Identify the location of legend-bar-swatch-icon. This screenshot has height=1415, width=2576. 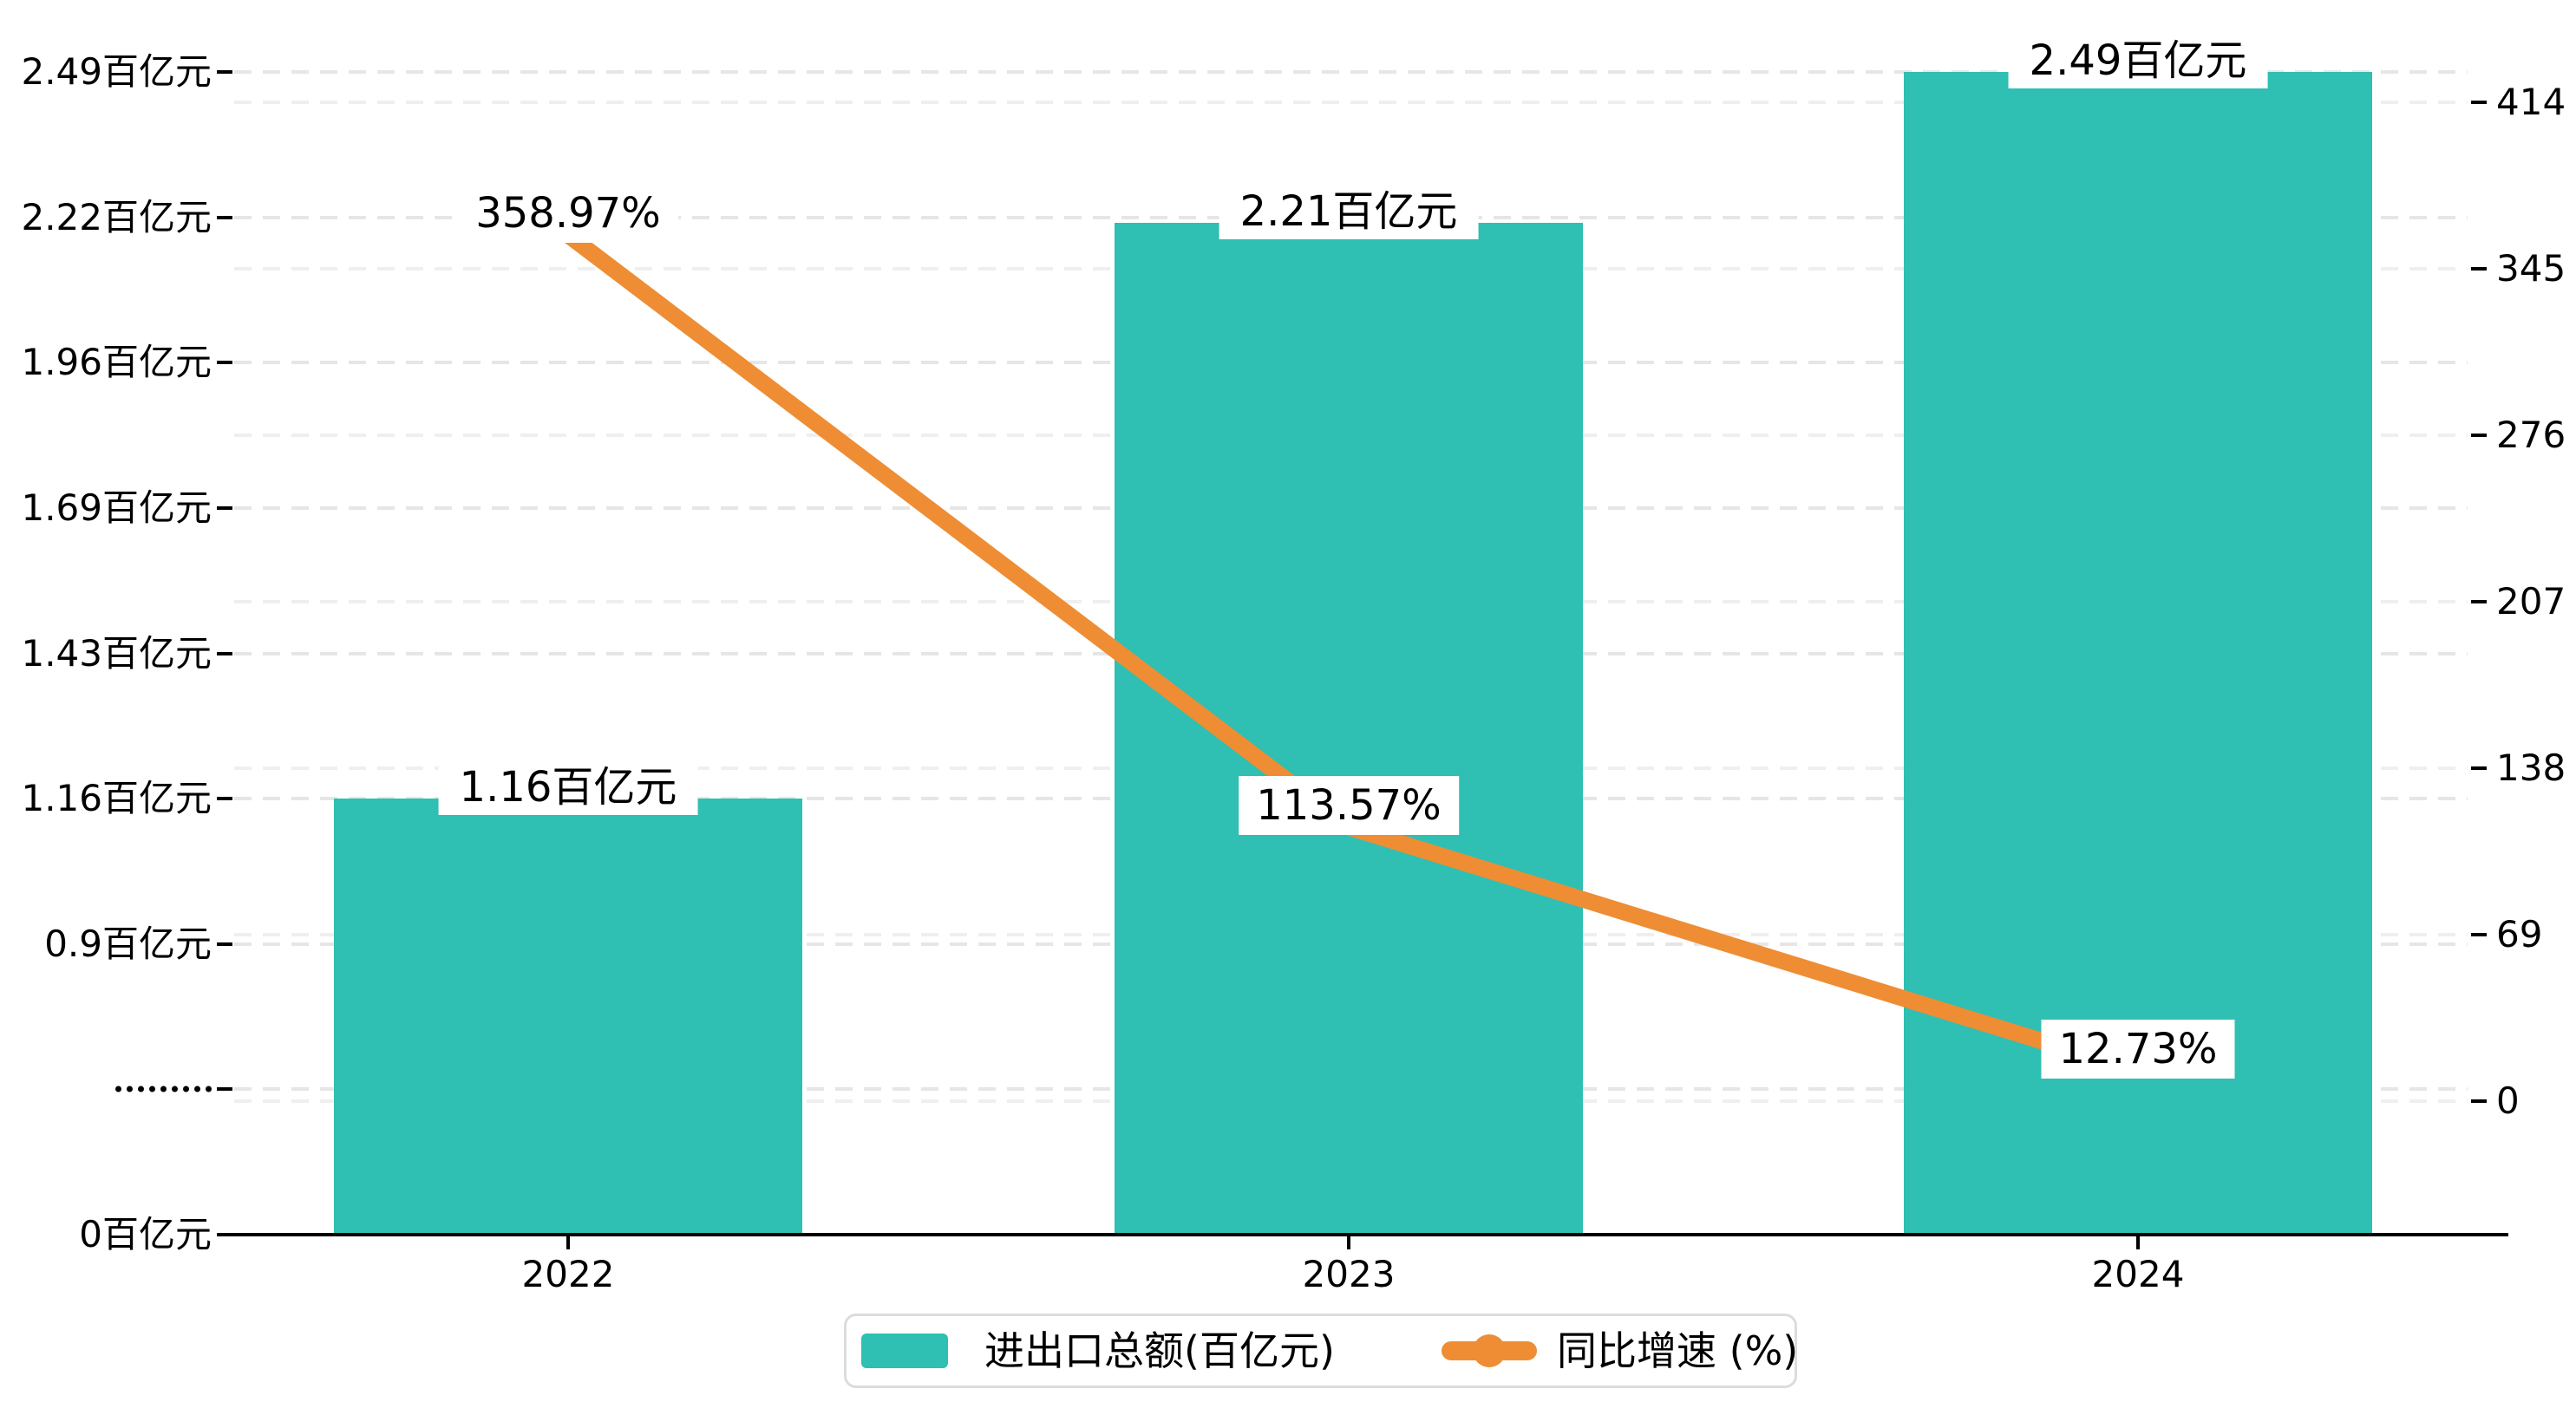
(904, 1350).